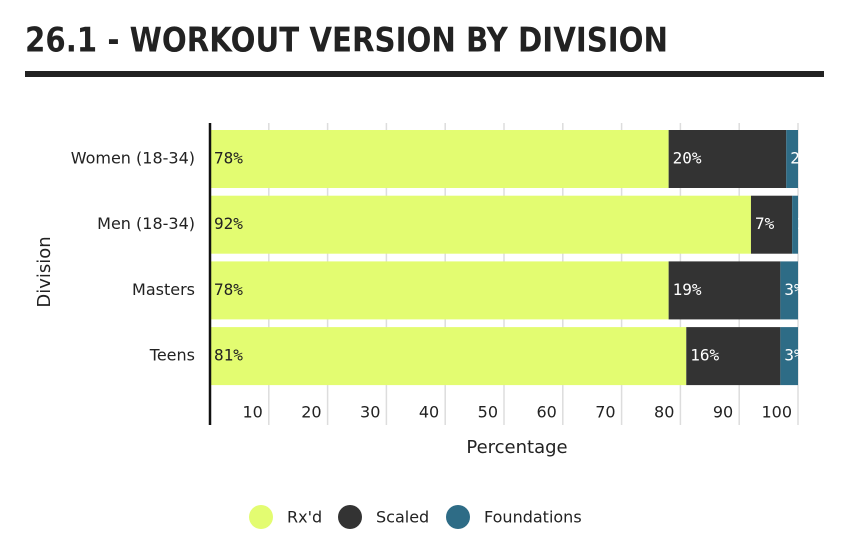  Describe the element at coordinates (370, 412) in the screenshot. I see `x-tick-label: 30` at that location.